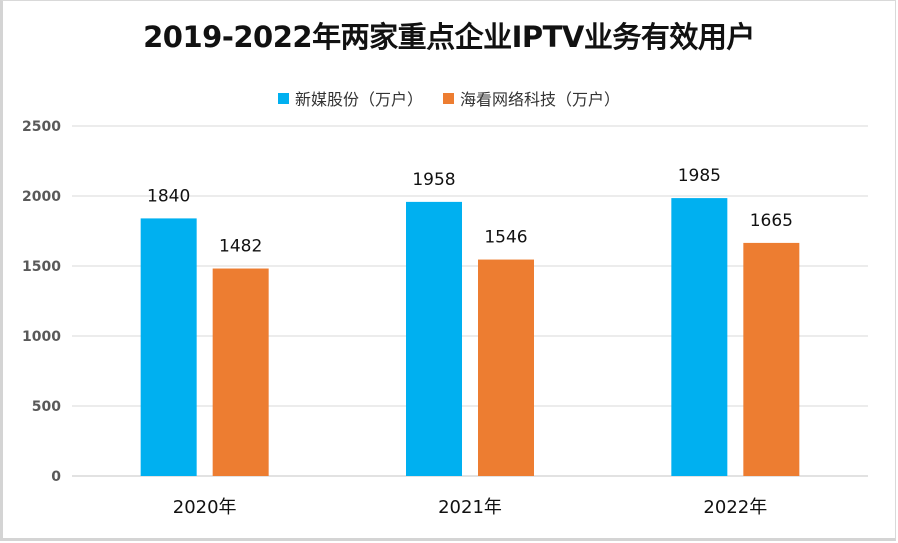 Image resolution: width=898 pixels, height=543 pixels. I want to click on legend: 新媒股份（万户） 海看网络科技（万户）, so click(449, 98).